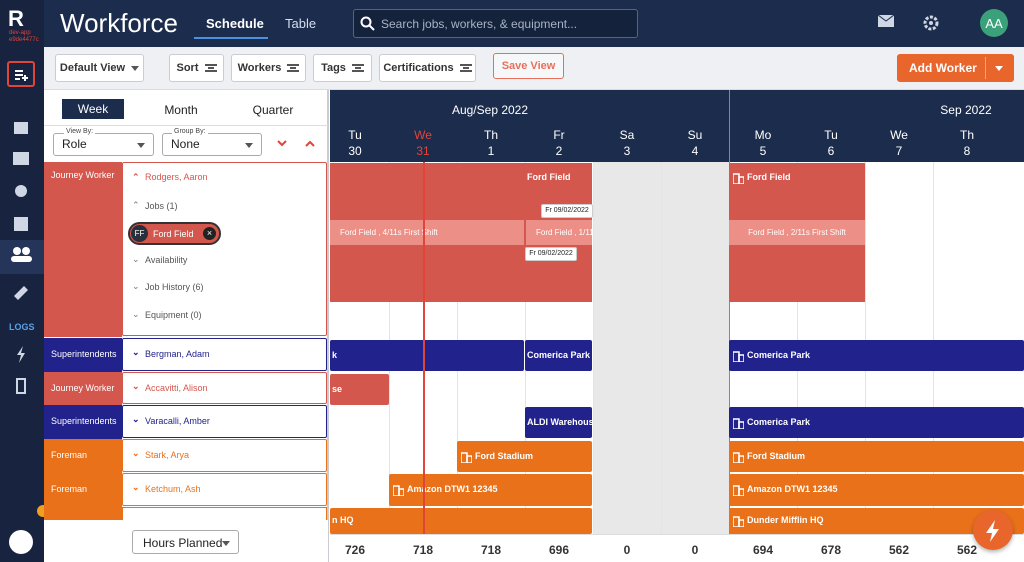 This screenshot has height=562, width=1024. What do you see at coordinates (490, 135) in the screenshot?
I see `day-name: Th` at bounding box center [490, 135].